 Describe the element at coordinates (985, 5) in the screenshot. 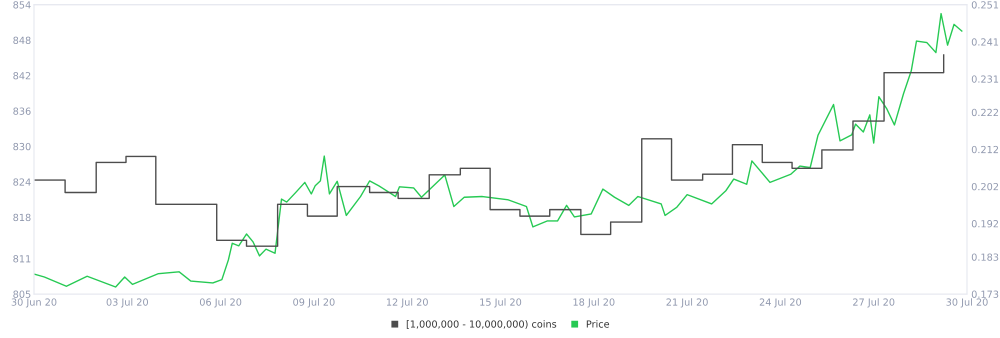

I see `y2-tick-label: 0.251` at that location.